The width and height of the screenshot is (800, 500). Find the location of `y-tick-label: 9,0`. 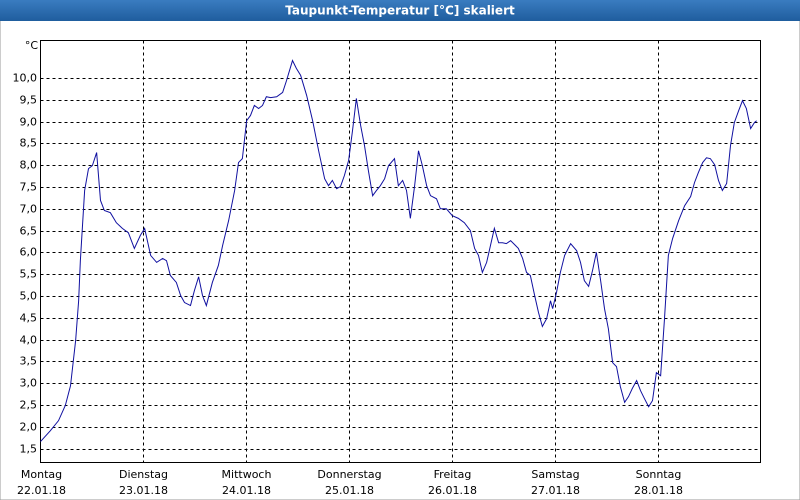

y-tick-label: 9,0 is located at coordinates (29, 122).